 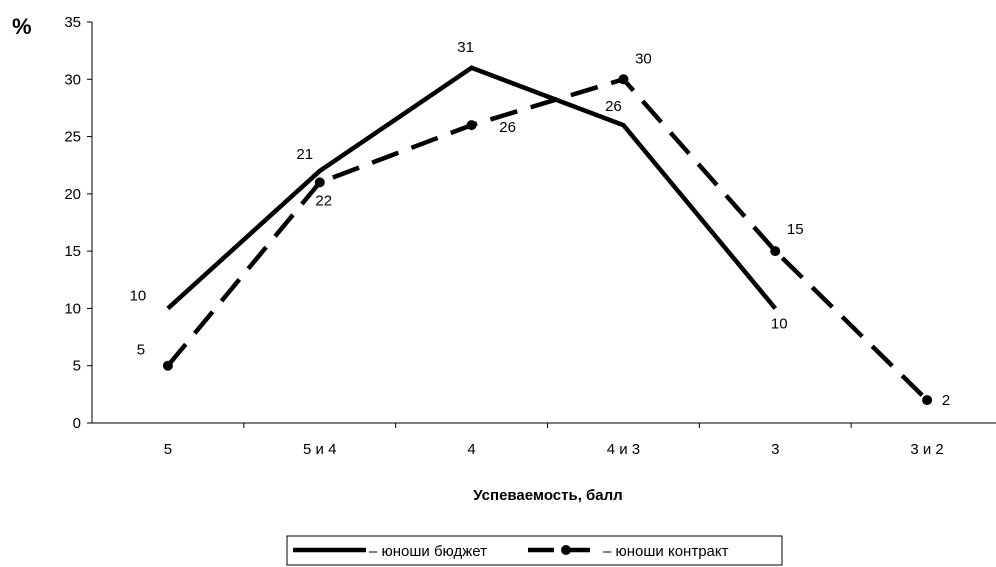 What do you see at coordinates (775, 449) in the screenshot?
I see `x-tick-label: 3` at bounding box center [775, 449].